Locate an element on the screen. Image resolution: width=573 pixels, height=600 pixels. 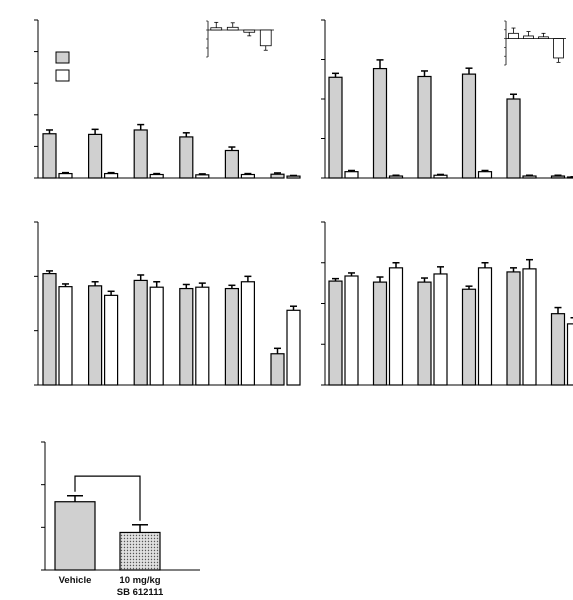
x-tick-label: 10 mg/kg SB 612111 is located at coordinates (140, 586).